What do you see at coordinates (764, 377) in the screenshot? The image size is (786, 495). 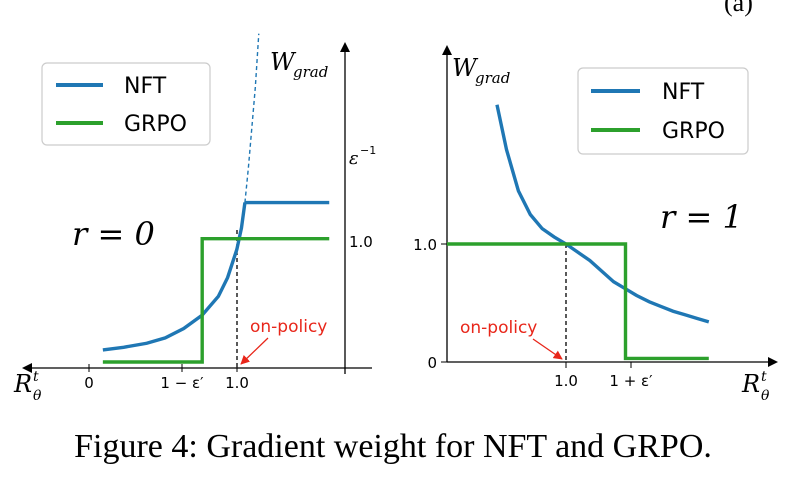 I see `right-x-axis-label-sup: t` at bounding box center [764, 377].